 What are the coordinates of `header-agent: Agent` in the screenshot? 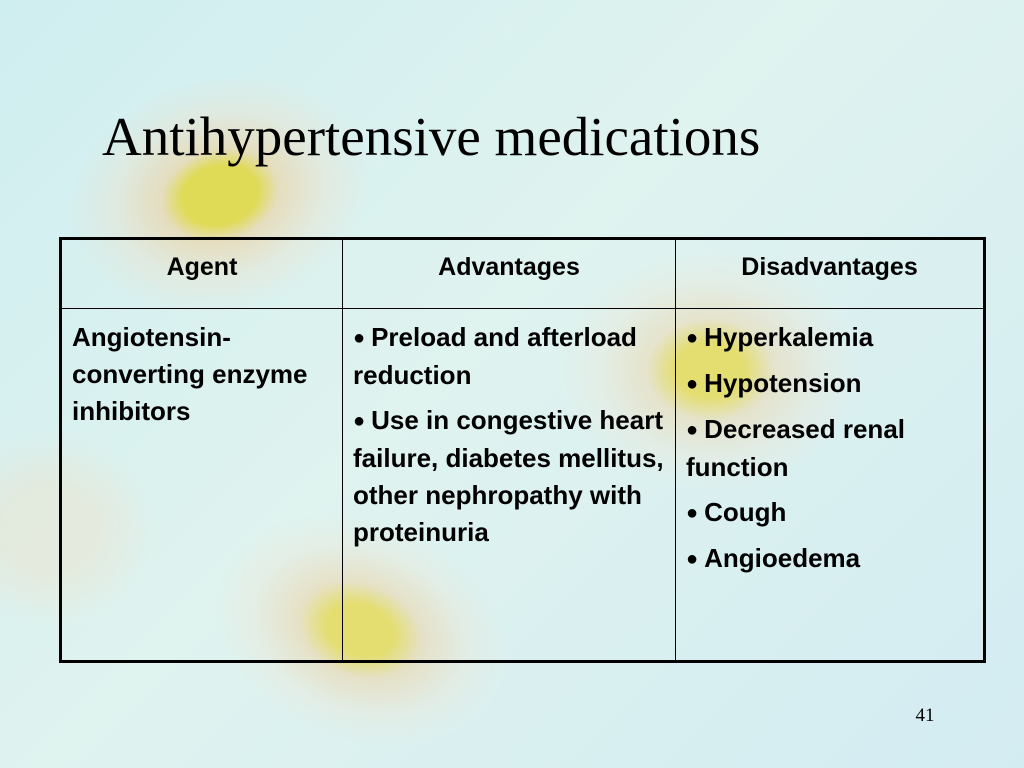 It's located at (201, 273).